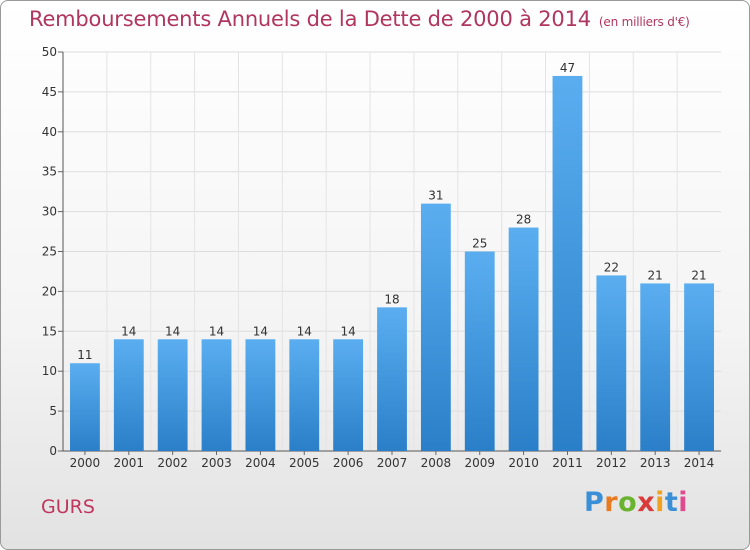  Describe the element at coordinates (391, 299) in the screenshot. I see `data-label: 18` at that location.